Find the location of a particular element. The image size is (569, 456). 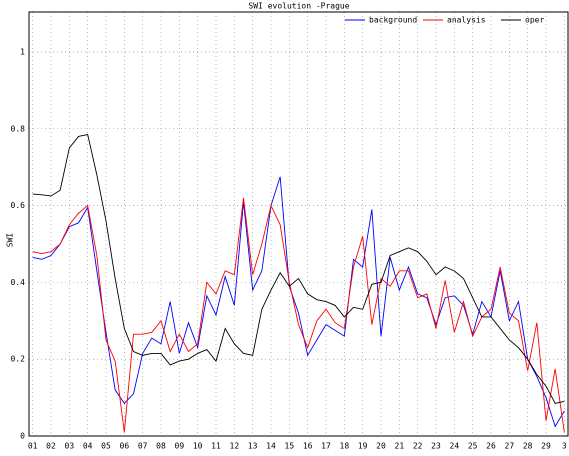

y-tick-label: 0.2 is located at coordinates (18, 359).